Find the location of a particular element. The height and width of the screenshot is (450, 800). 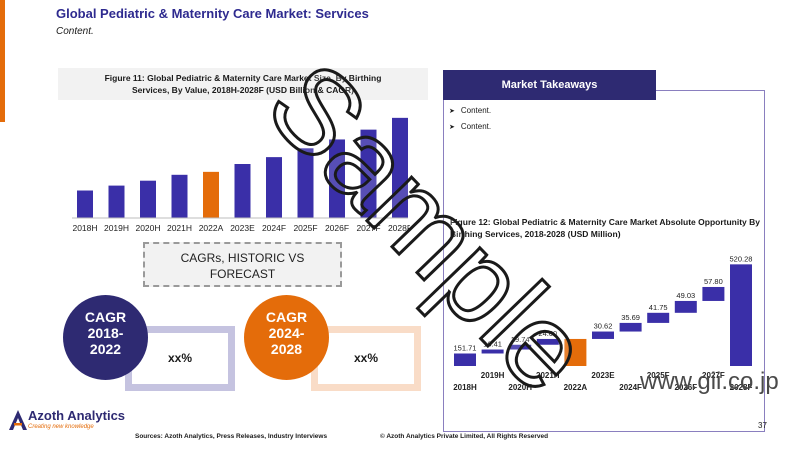

slide-subtitle: Content. is located at coordinates (75, 31).